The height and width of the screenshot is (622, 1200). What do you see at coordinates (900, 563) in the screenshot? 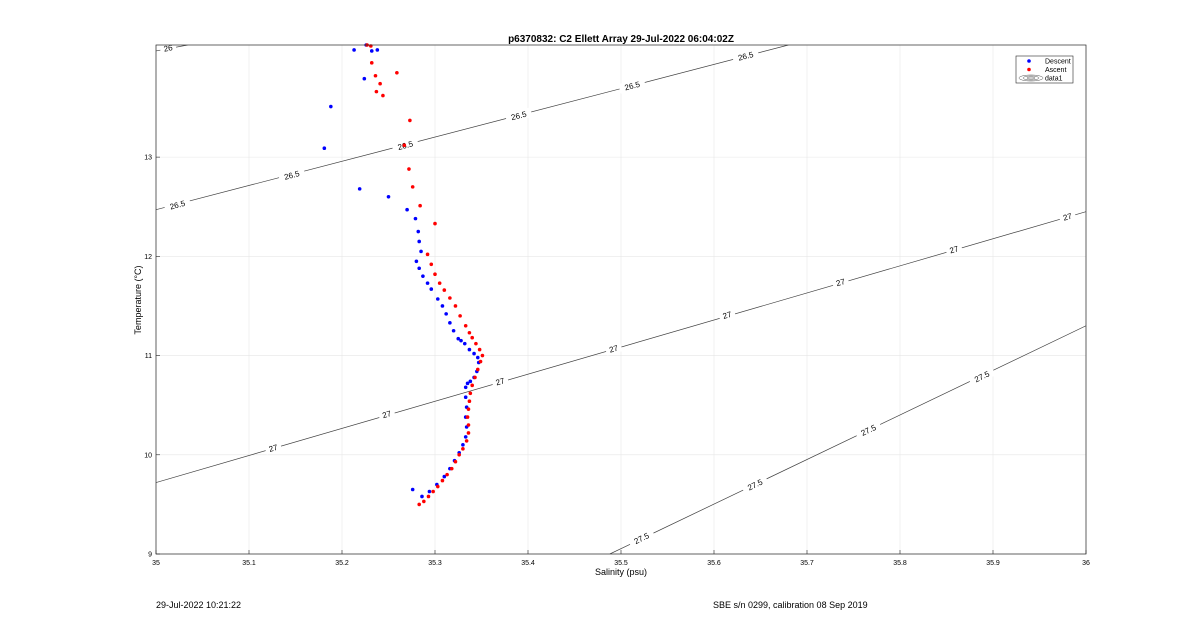
I see `x-tick-label: 35.8` at bounding box center [900, 563].